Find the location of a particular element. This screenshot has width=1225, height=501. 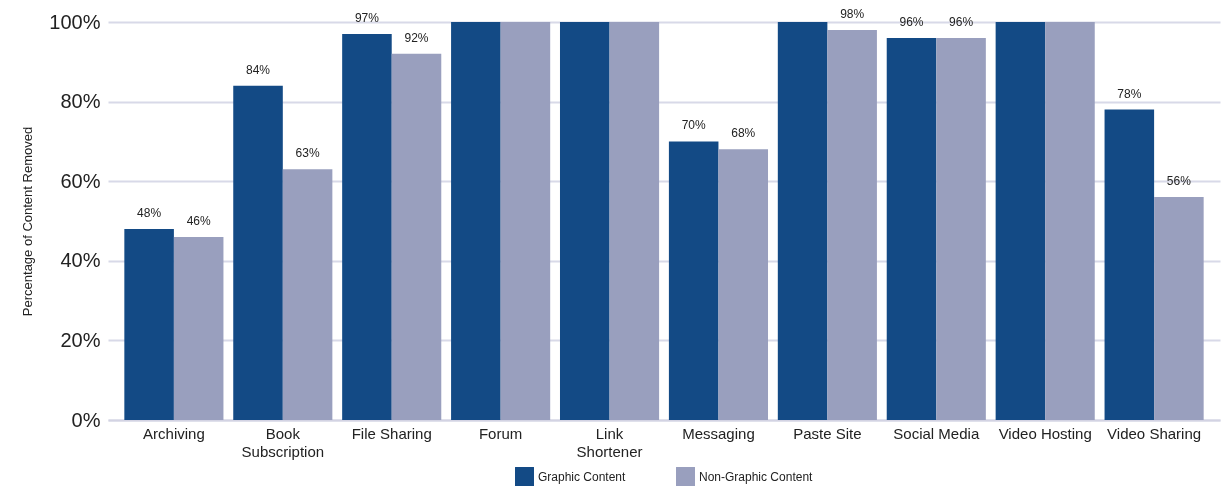

data-label: 46% is located at coordinates (198, 220).